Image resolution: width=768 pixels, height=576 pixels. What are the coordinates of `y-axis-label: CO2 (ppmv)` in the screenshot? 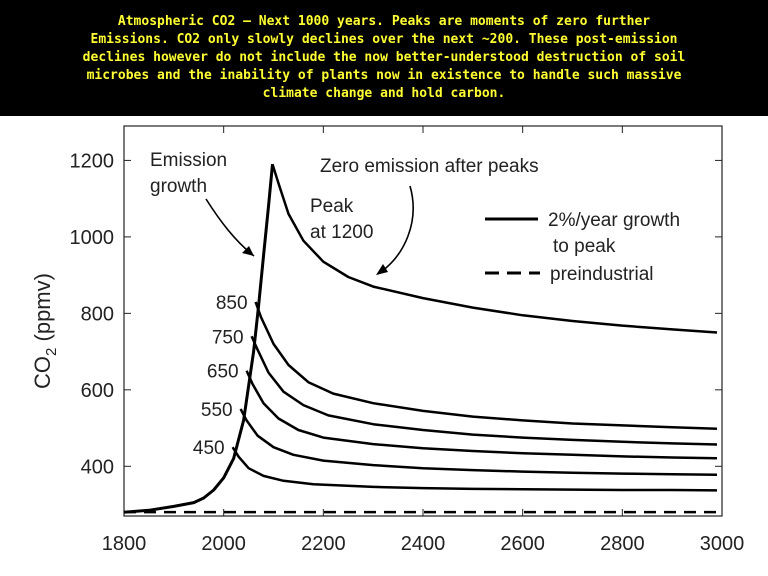 It's located at (45, 331).